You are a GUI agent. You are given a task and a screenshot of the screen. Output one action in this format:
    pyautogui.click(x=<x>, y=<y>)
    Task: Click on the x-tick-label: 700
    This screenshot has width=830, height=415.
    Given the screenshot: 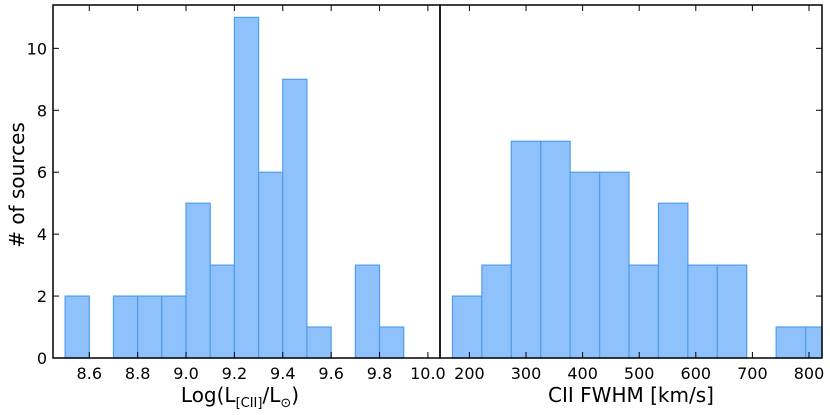 What is the action you would take?
    pyautogui.click(x=752, y=373)
    